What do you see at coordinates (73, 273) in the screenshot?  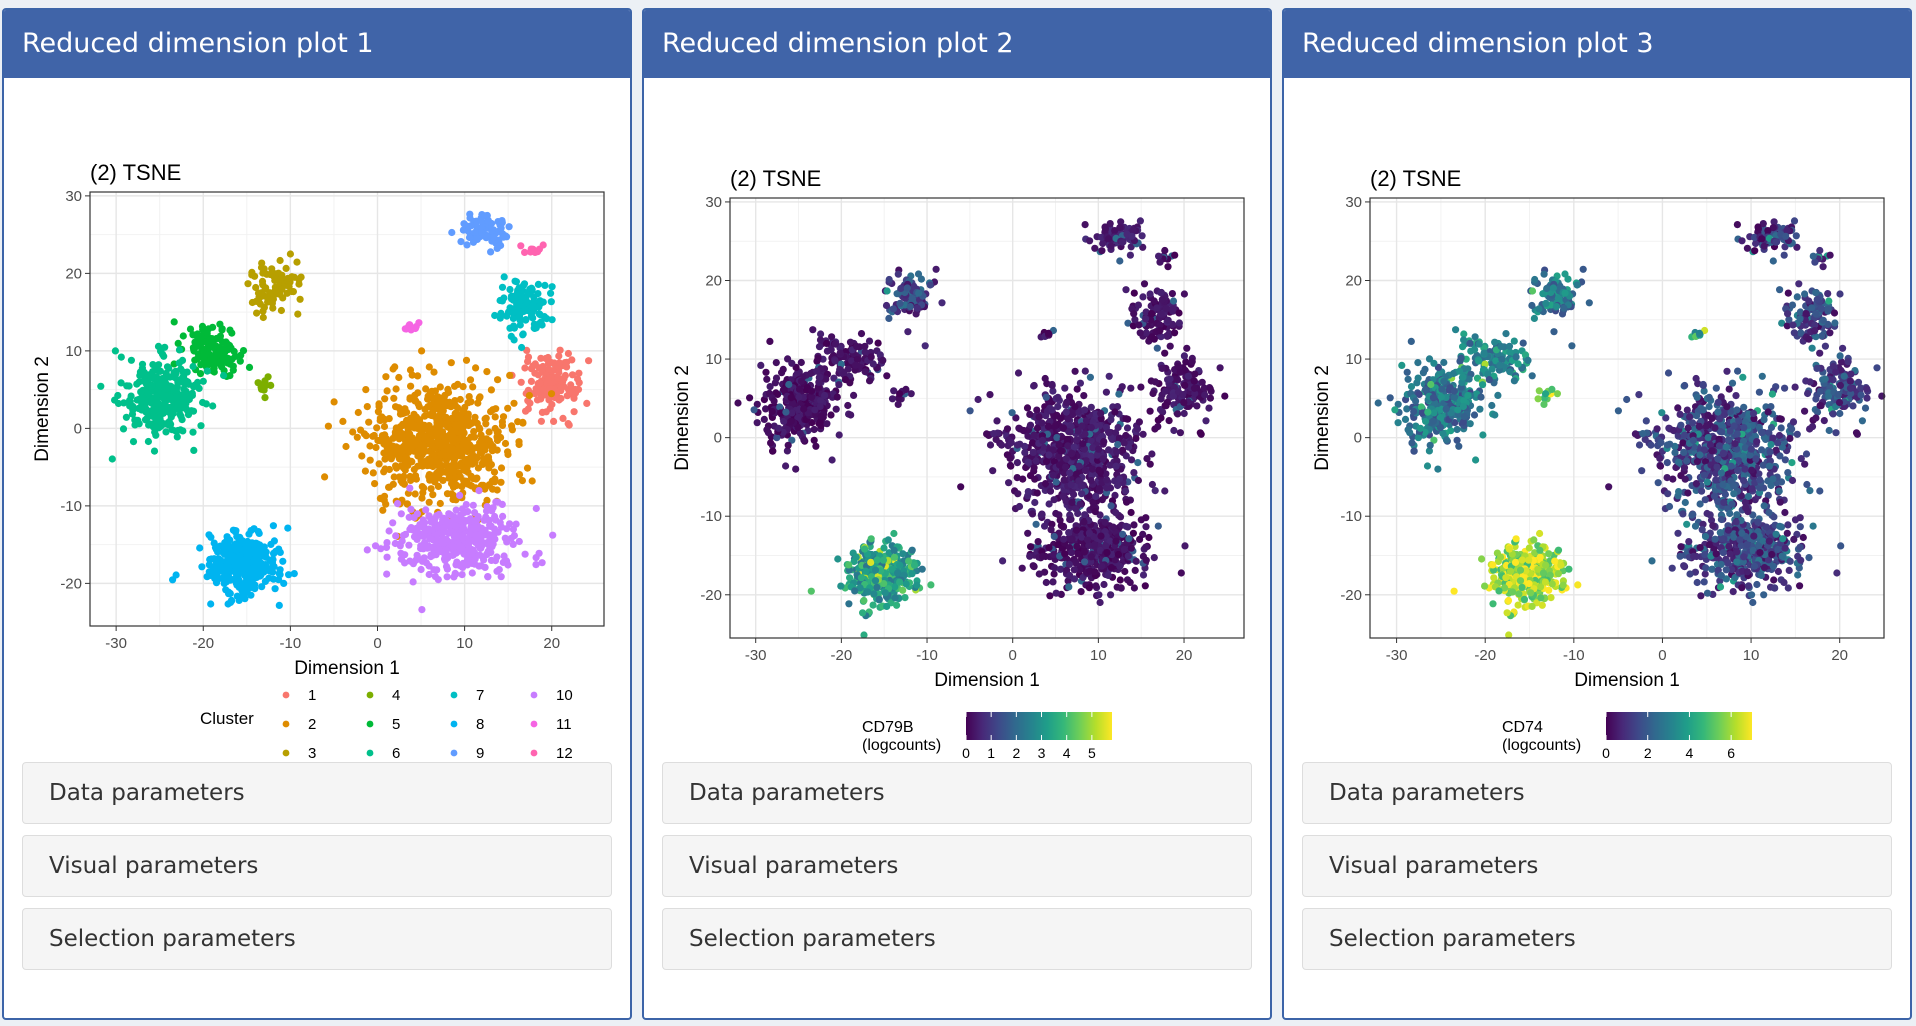 I see `y-tick-label: 20` at bounding box center [73, 273].